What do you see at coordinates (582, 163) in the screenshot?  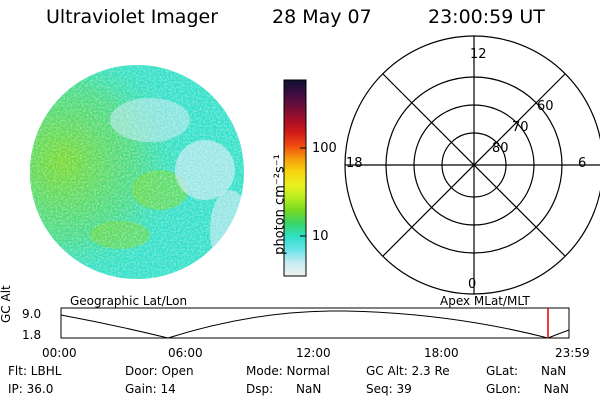 I see `mlt-label-6: 6` at bounding box center [582, 163].